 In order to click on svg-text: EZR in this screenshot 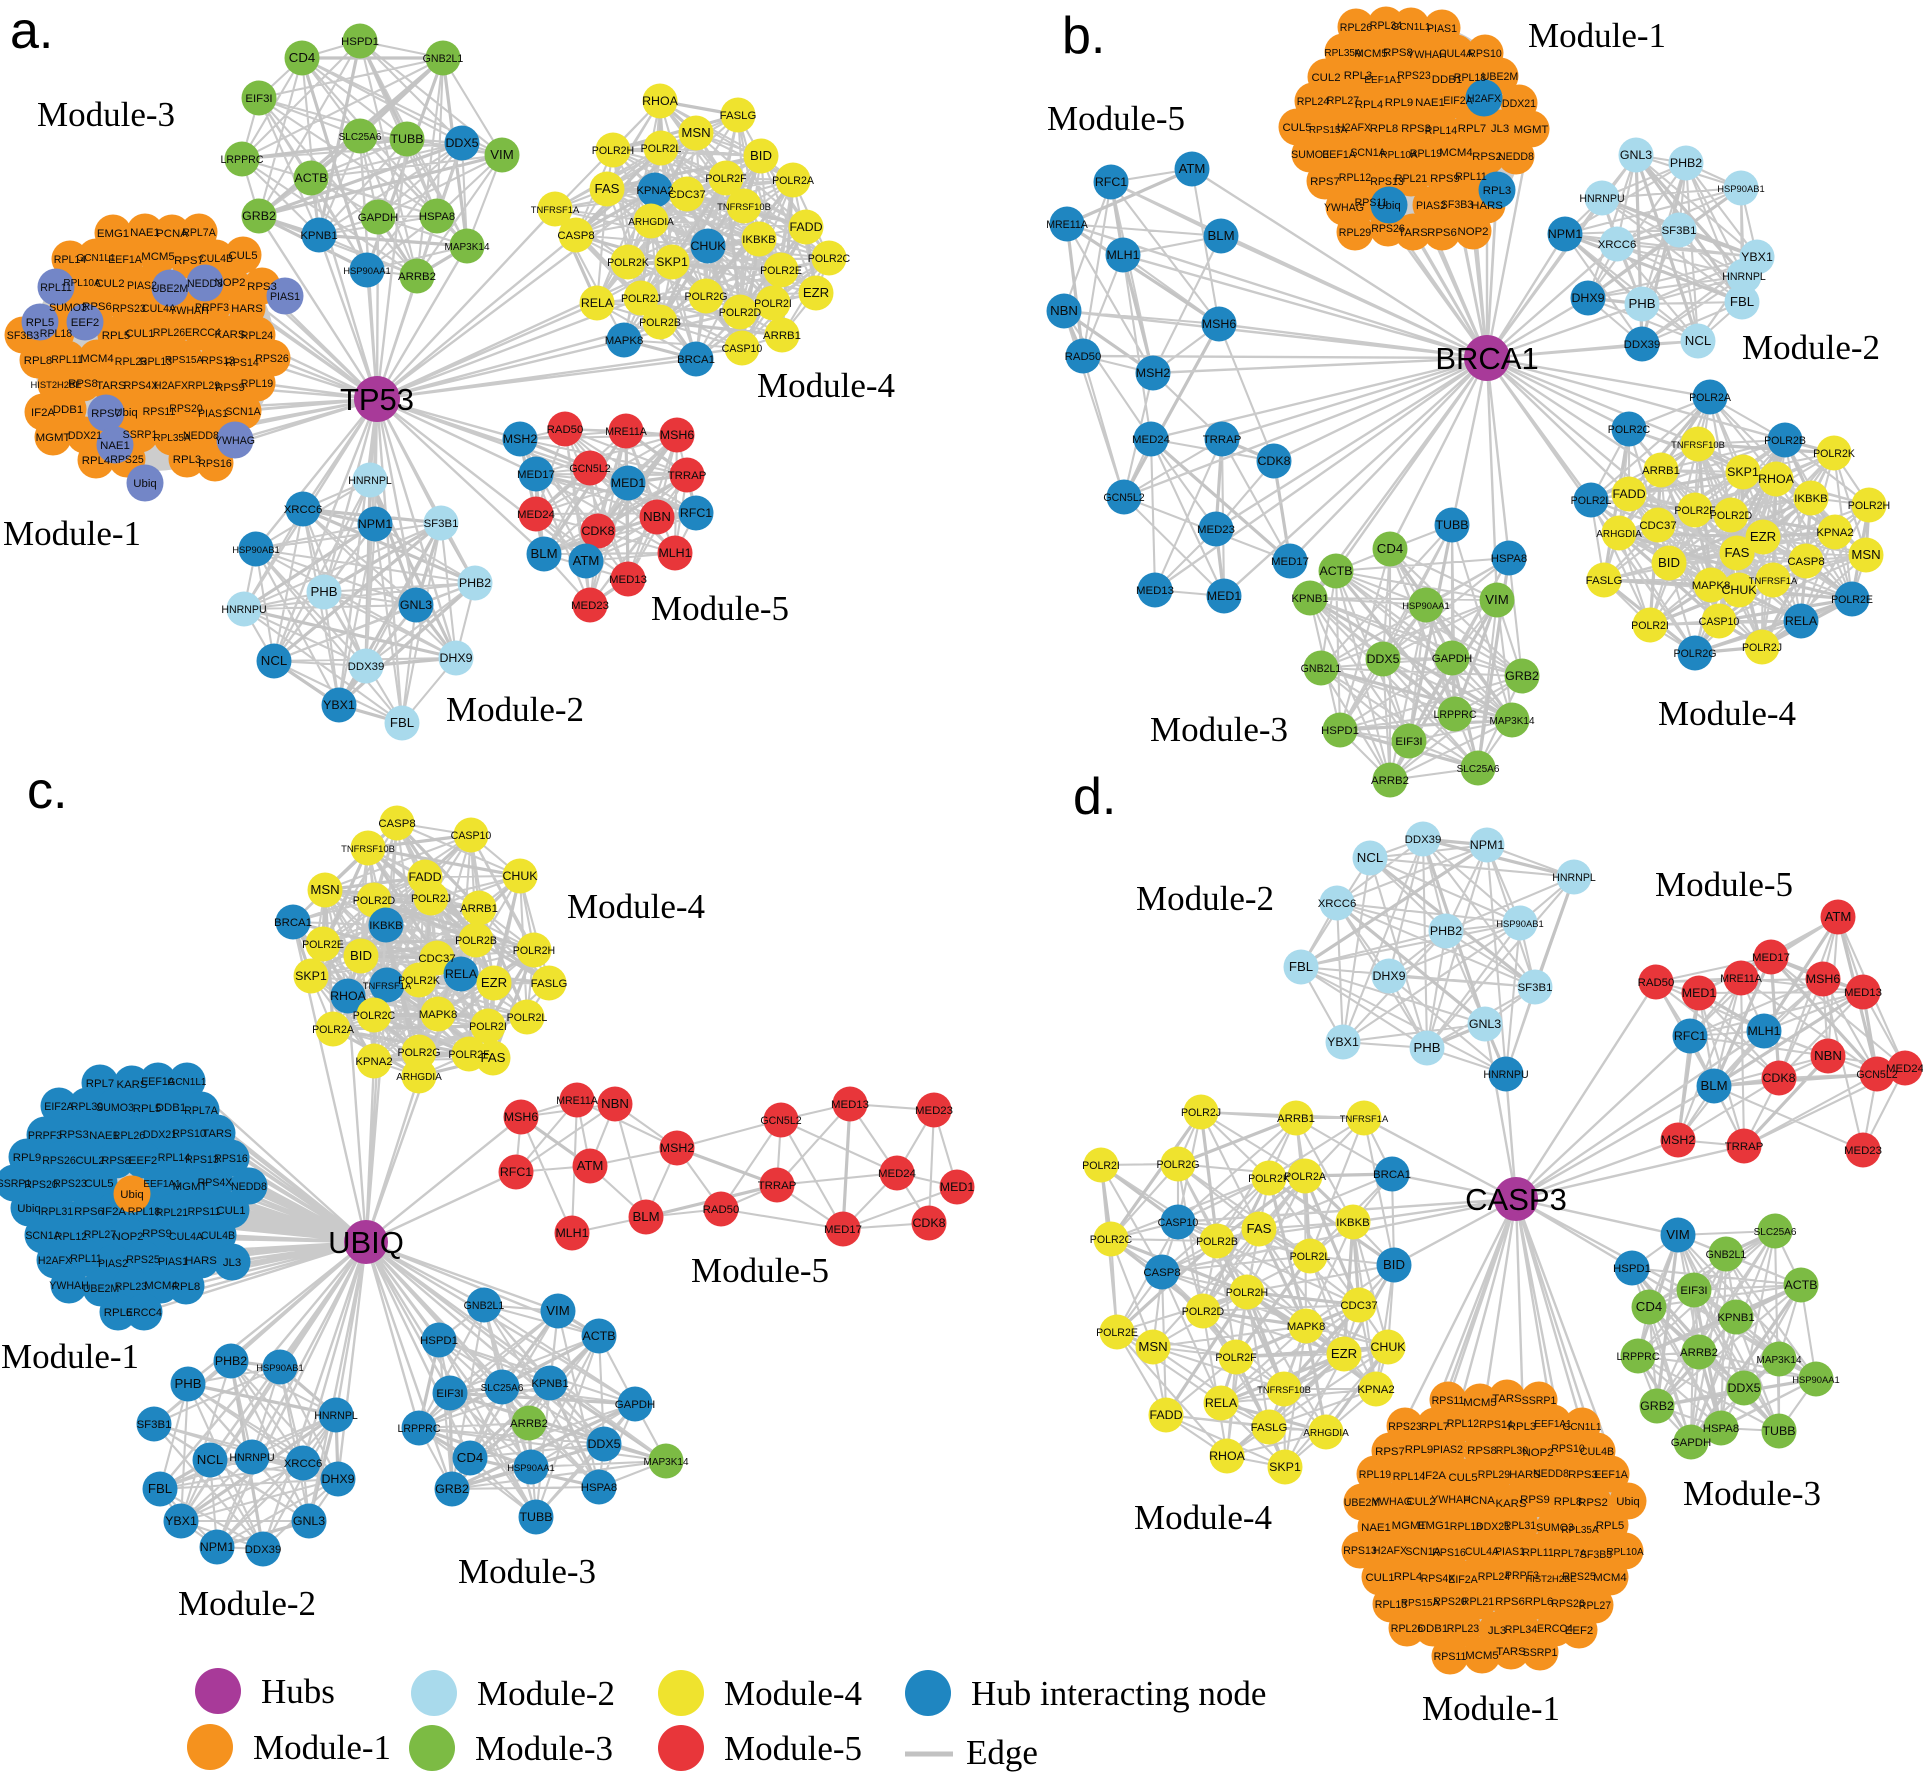, I will do `click(1763, 536)`.